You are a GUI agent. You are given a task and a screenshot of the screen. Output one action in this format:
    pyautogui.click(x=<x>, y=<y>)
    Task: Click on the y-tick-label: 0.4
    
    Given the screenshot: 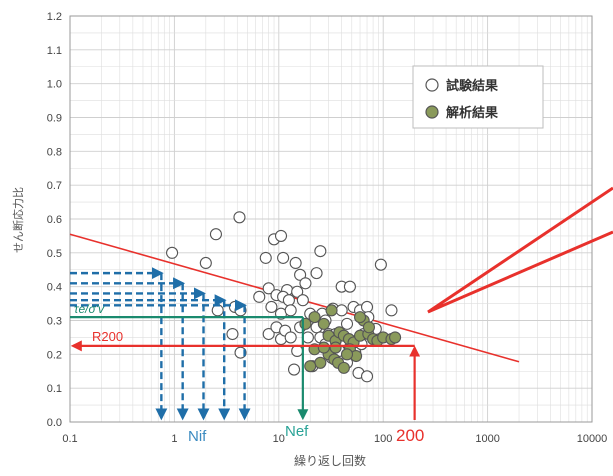 What is the action you would take?
    pyautogui.click(x=54, y=288)
    